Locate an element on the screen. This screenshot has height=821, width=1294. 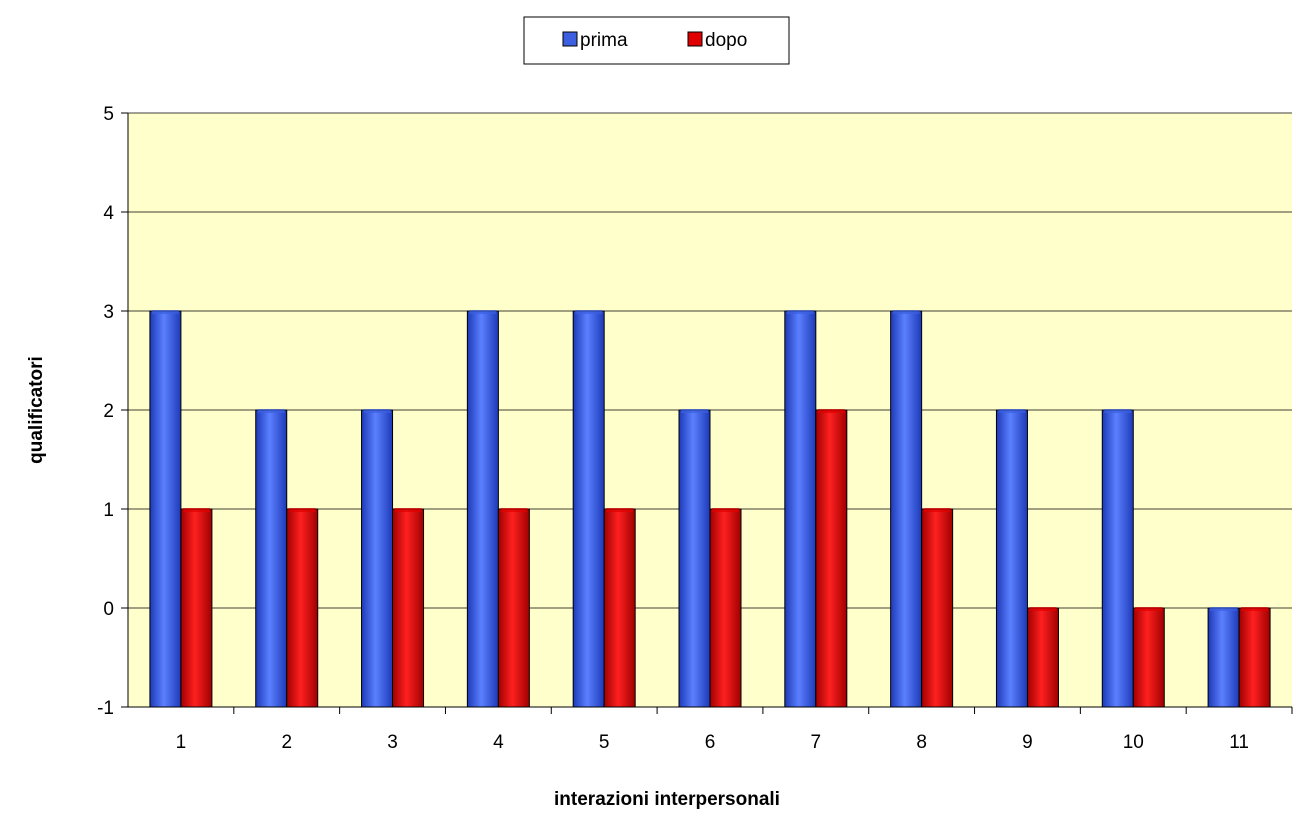
x-tick-label: 10 is located at coordinates (1133, 742).